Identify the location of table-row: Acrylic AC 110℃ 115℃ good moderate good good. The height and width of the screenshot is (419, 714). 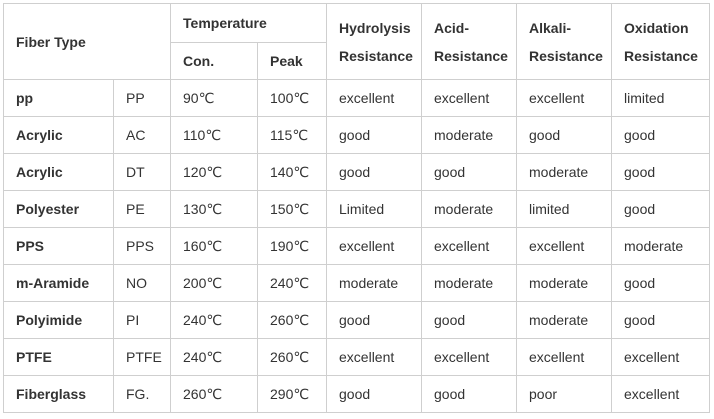
(357, 135).